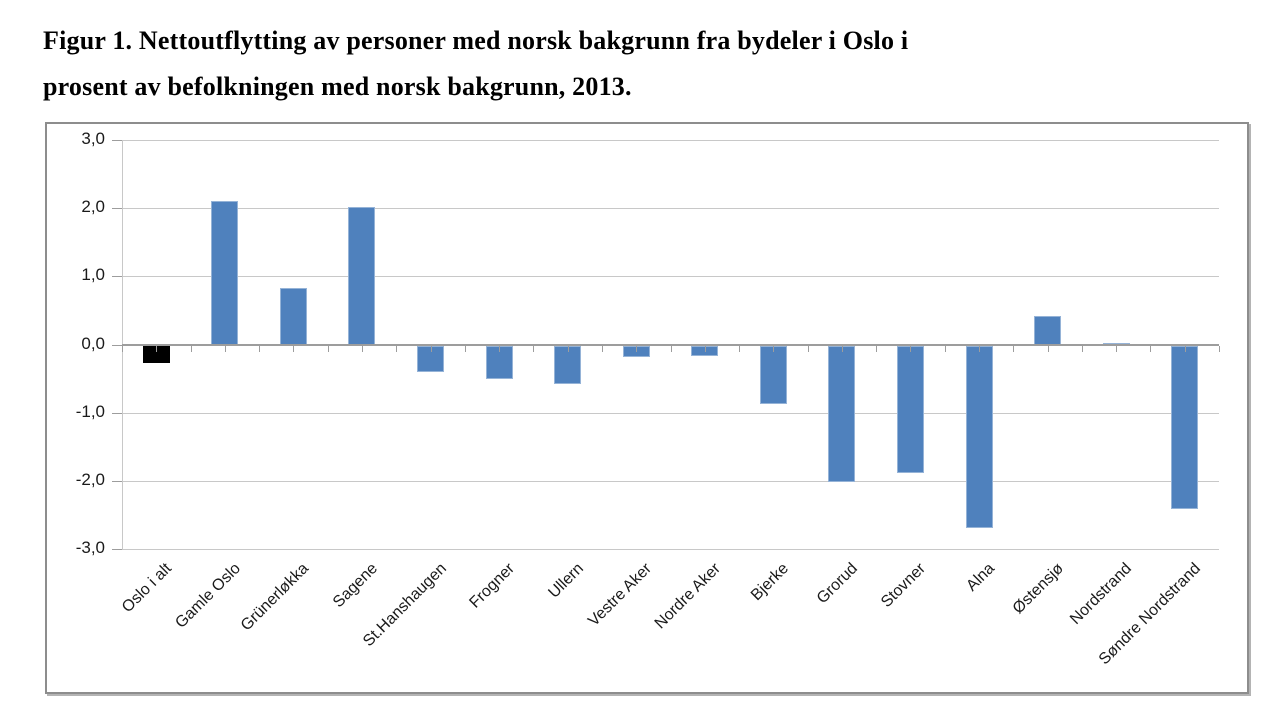 The height and width of the screenshot is (708, 1264). I want to click on y-tick-label: 1,0, so click(93, 275).